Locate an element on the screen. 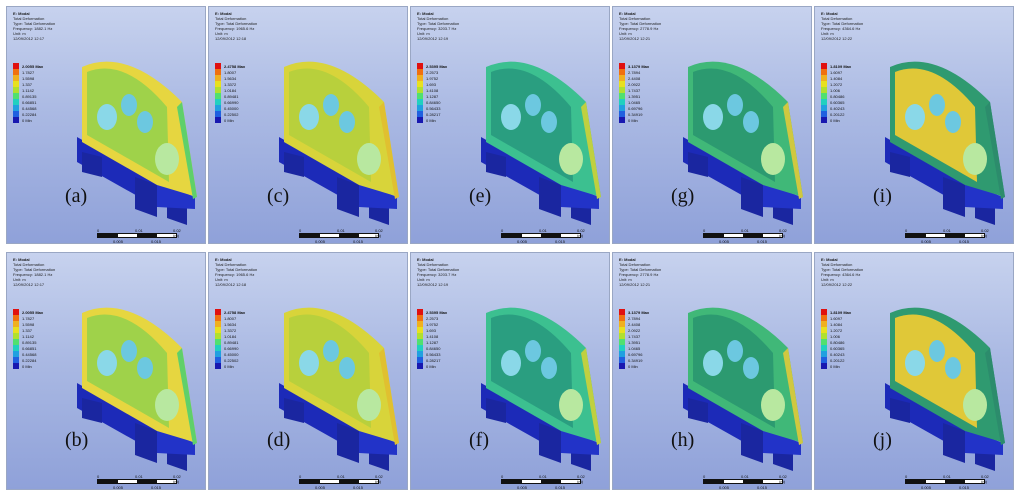  legend-value: 0.80486 is located at coordinates (837, 96).